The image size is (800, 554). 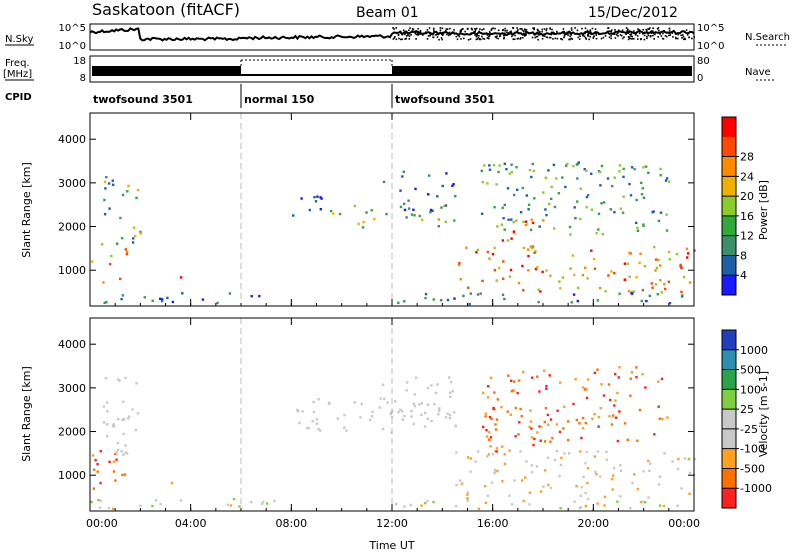 I want to click on date-title: 15/Dec/2012, so click(x=633, y=13).